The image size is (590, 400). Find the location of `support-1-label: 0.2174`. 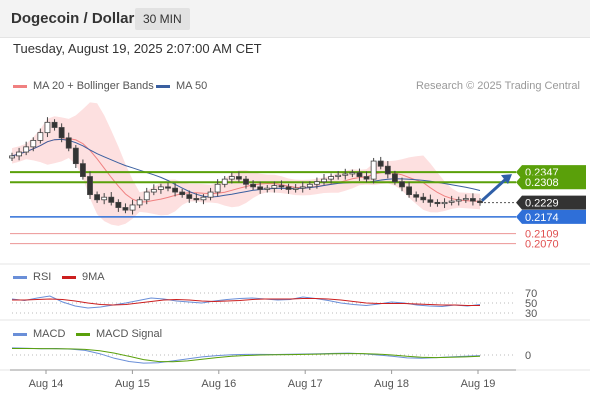

support-1-label: 0.2174 is located at coordinates (542, 218).